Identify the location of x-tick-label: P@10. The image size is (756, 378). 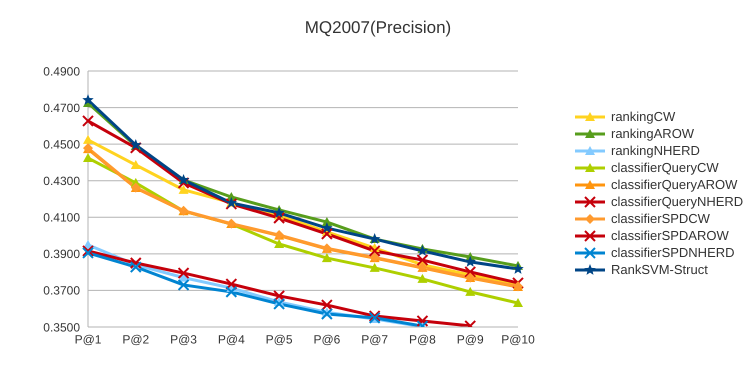
(518, 339).